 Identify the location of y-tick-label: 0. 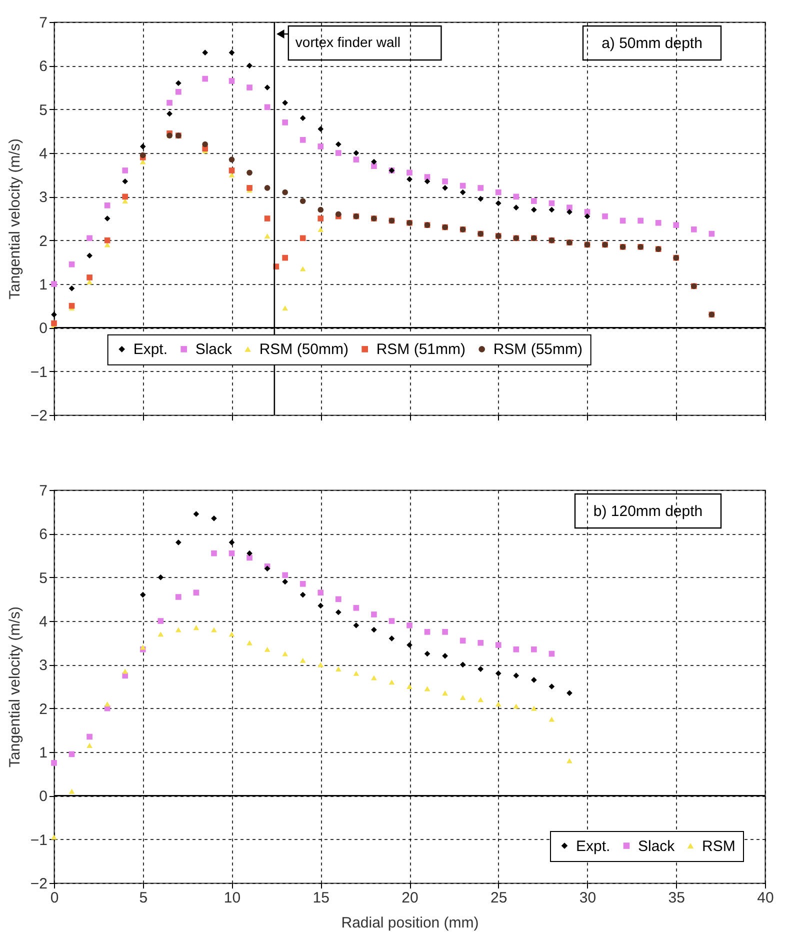
(43, 329).